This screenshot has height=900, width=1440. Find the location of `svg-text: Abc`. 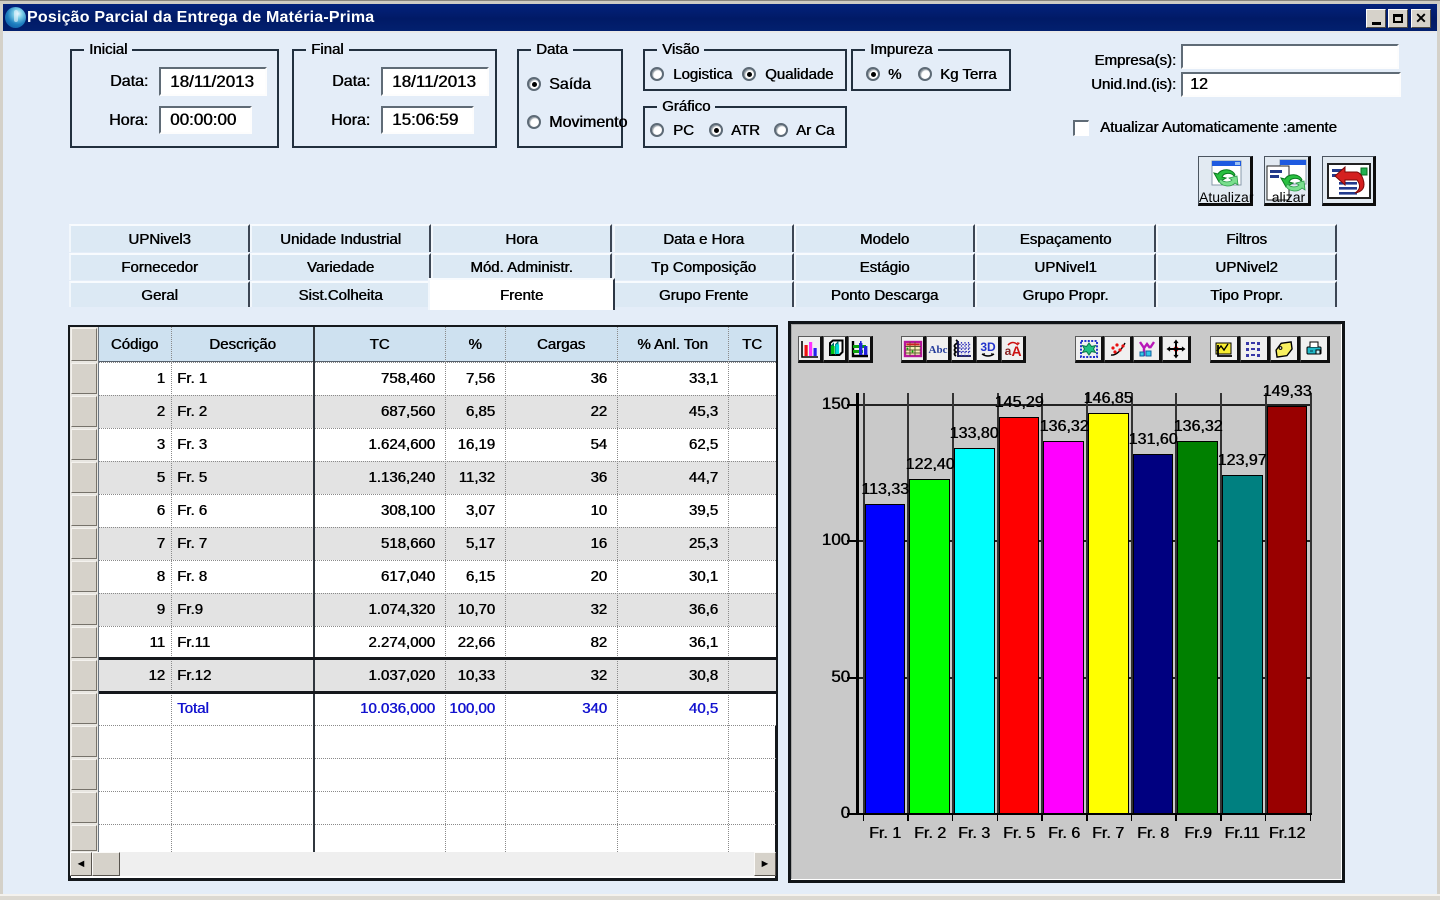

svg-text: Abc is located at coordinates (937, 350).